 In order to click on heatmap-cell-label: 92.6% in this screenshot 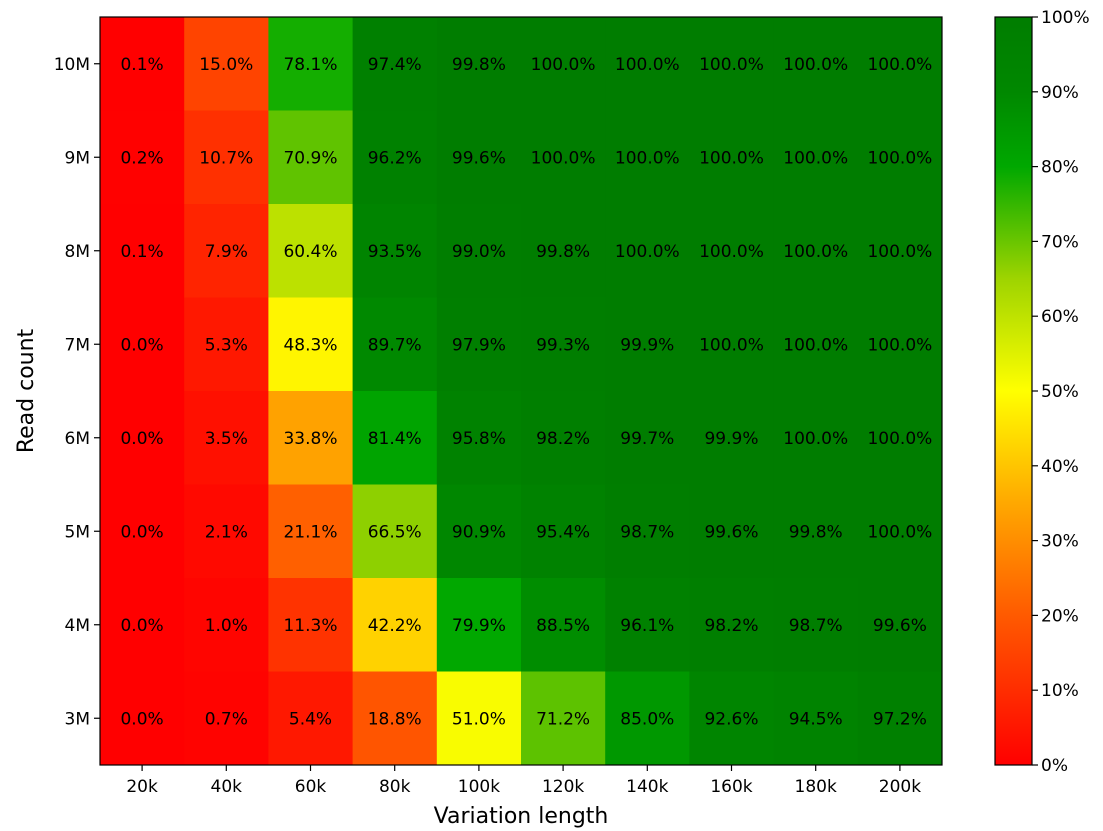, I will do `click(731, 719)`.